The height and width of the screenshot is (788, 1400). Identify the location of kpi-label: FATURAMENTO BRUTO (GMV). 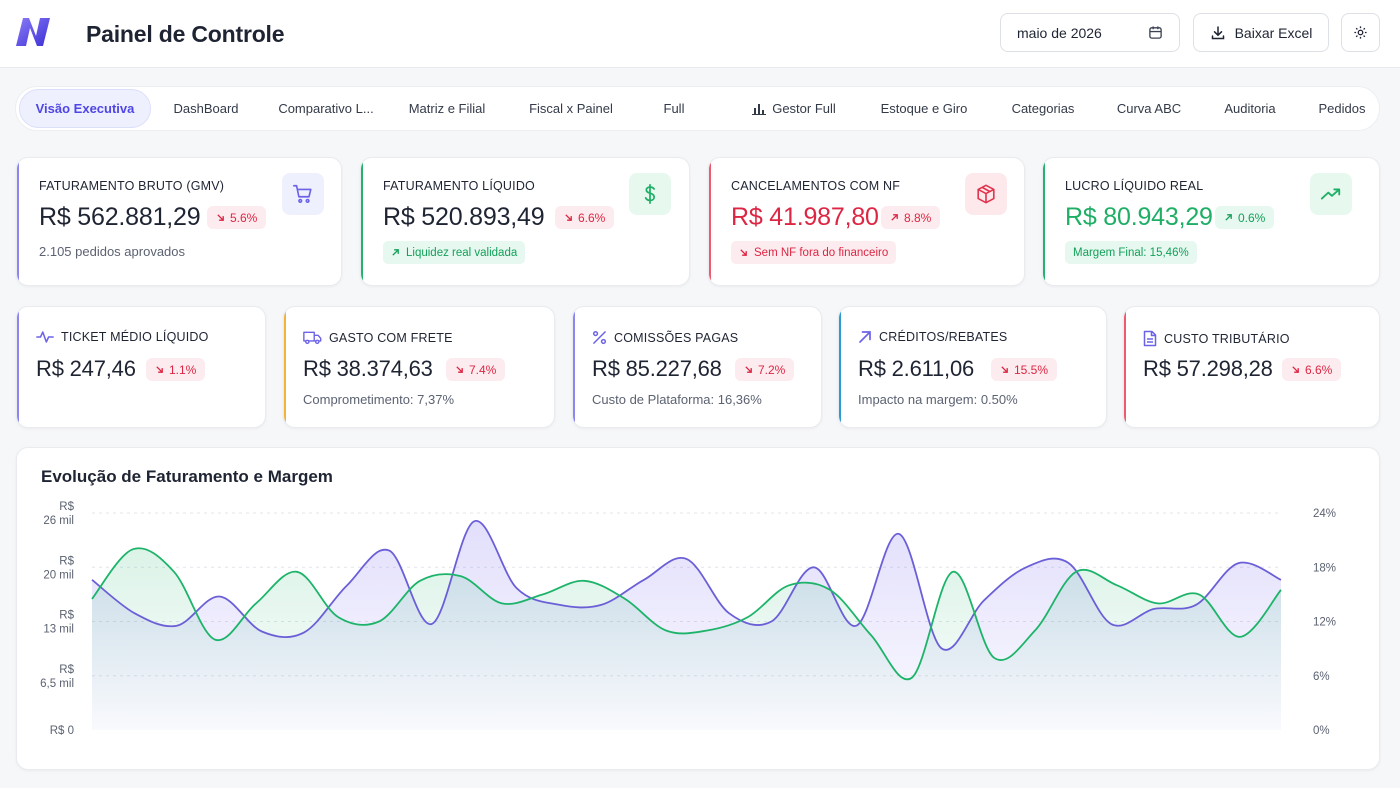
(132, 186).